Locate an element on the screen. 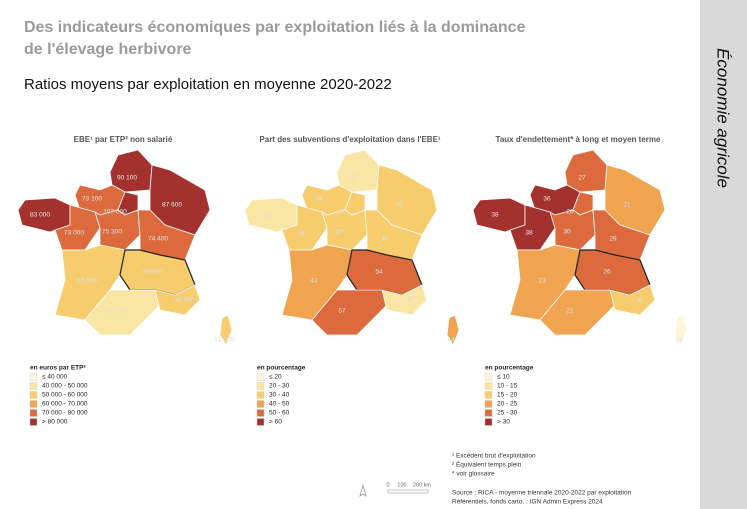 This screenshot has width=747, height=509. region-label: 37 is located at coordinates (339, 232).